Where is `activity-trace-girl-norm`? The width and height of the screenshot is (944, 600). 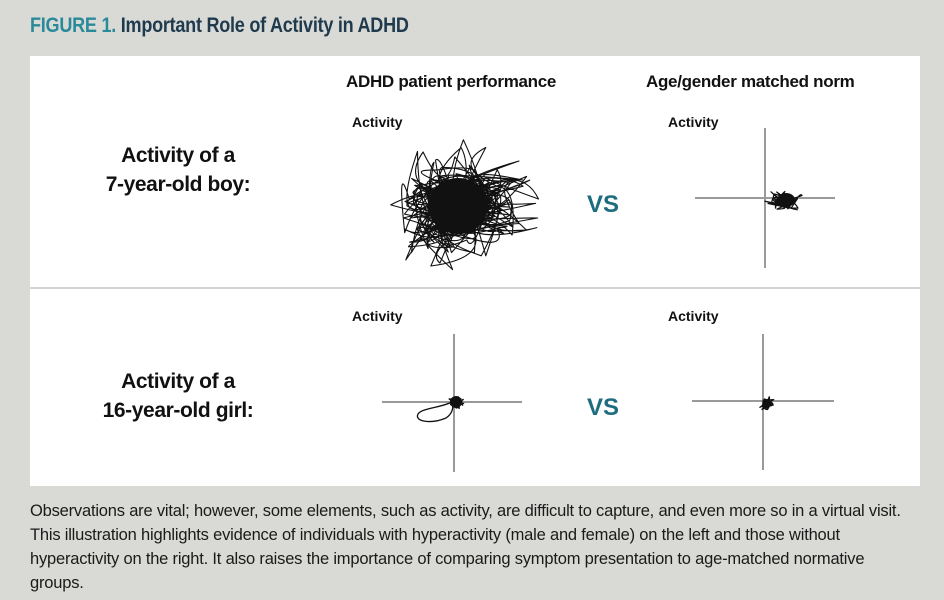
activity-trace-girl-norm is located at coordinates (767, 403).